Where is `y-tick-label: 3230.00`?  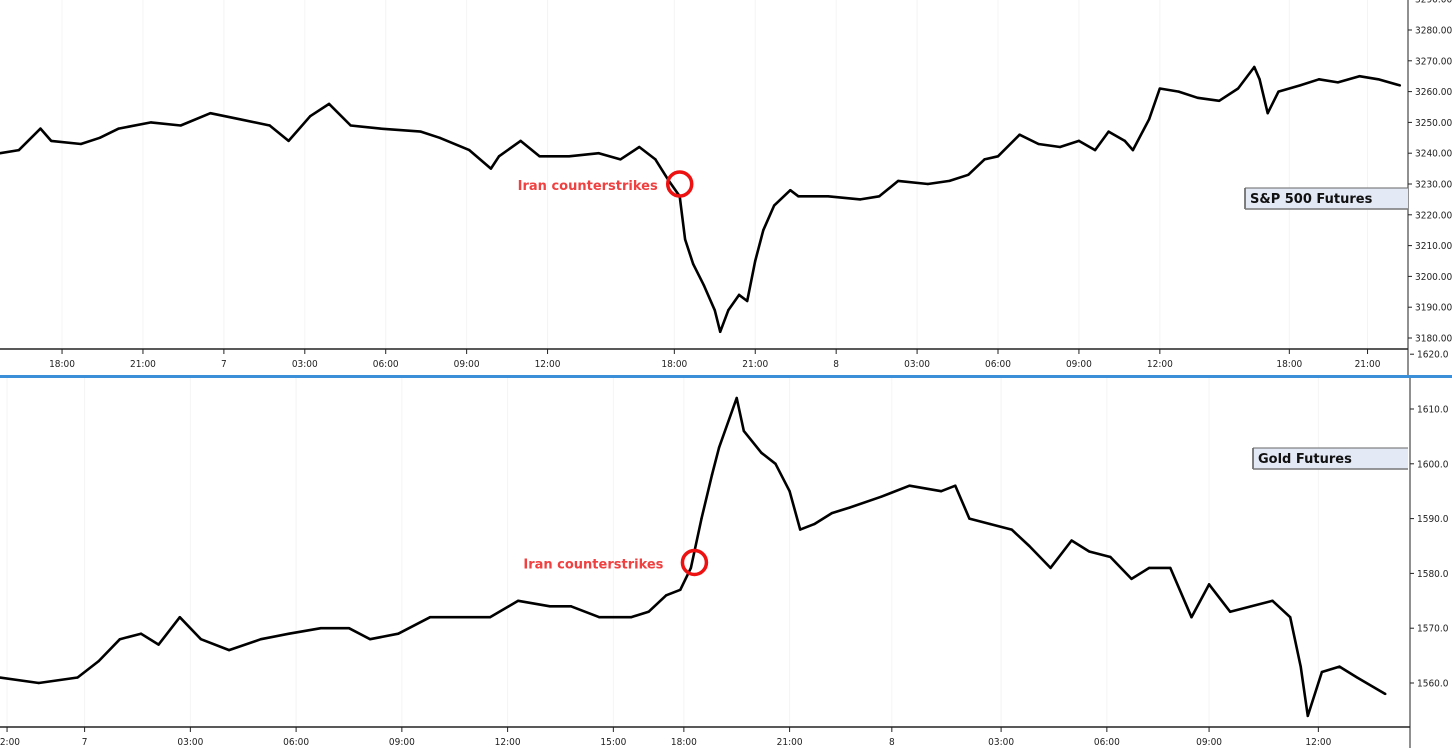 y-tick-label: 3230.00 is located at coordinates (1433, 185).